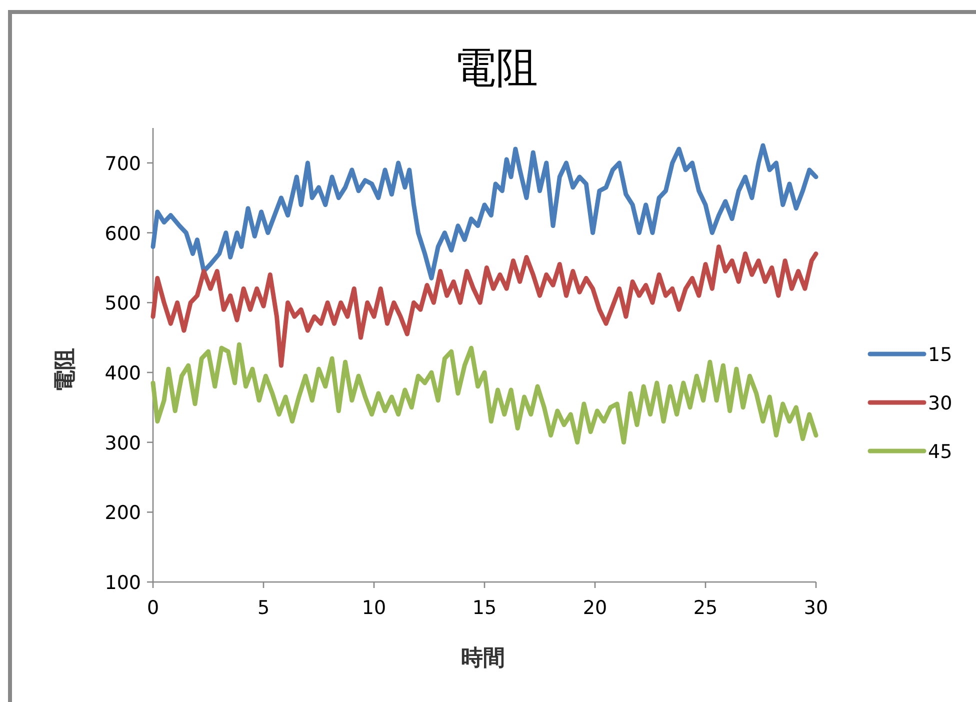 The height and width of the screenshot is (702, 976). What do you see at coordinates (940, 403) in the screenshot?
I see `legend-label: 30` at bounding box center [940, 403].